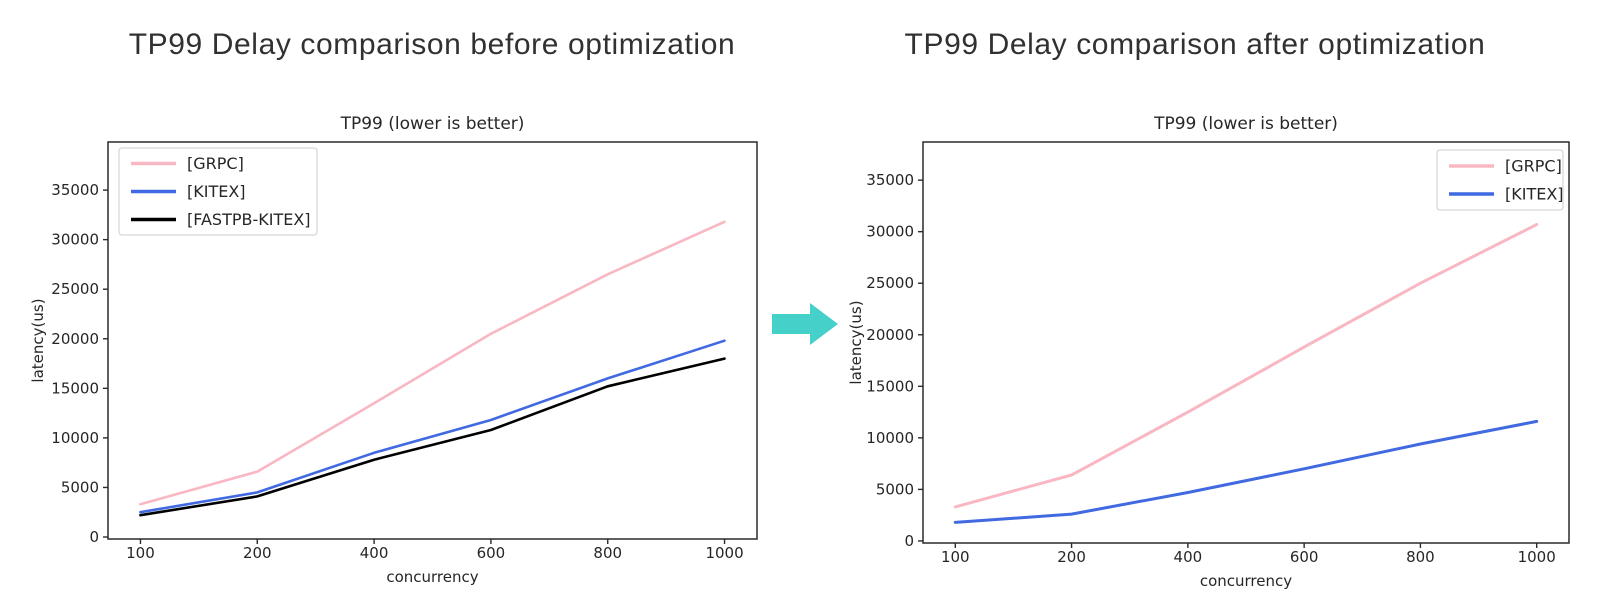  I want to click on after-y-tick-label: 0, so click(909, 541).